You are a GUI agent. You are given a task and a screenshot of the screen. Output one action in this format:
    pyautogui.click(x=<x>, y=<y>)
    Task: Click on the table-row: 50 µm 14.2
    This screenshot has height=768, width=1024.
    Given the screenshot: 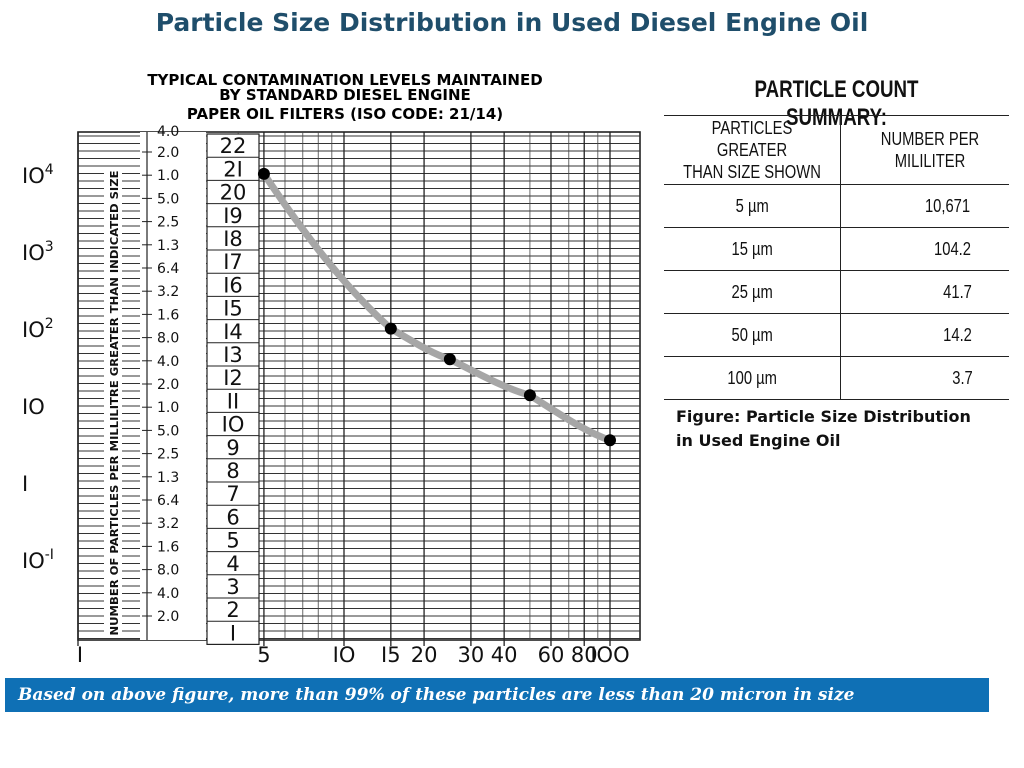 What is the action you would take?
    pyautogui.click(x=836, y=335)
    